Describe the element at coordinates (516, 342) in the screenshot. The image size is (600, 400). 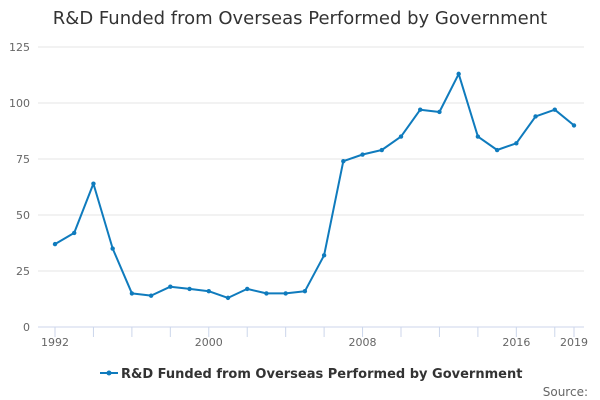
I see `x-tick-label: 2016` at that location.